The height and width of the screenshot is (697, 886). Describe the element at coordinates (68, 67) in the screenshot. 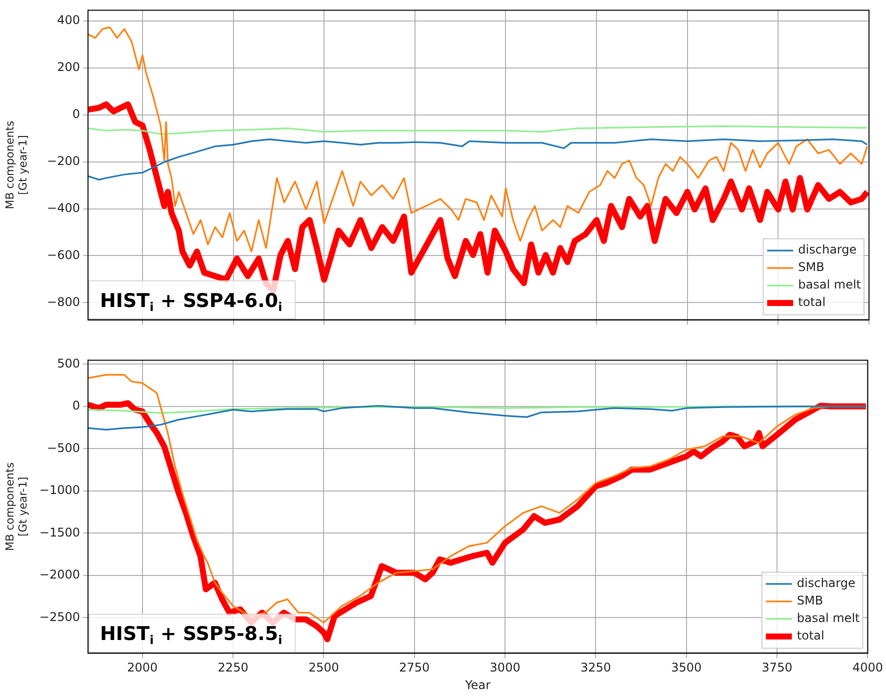

I see `y-tick-label: 200` at that location.